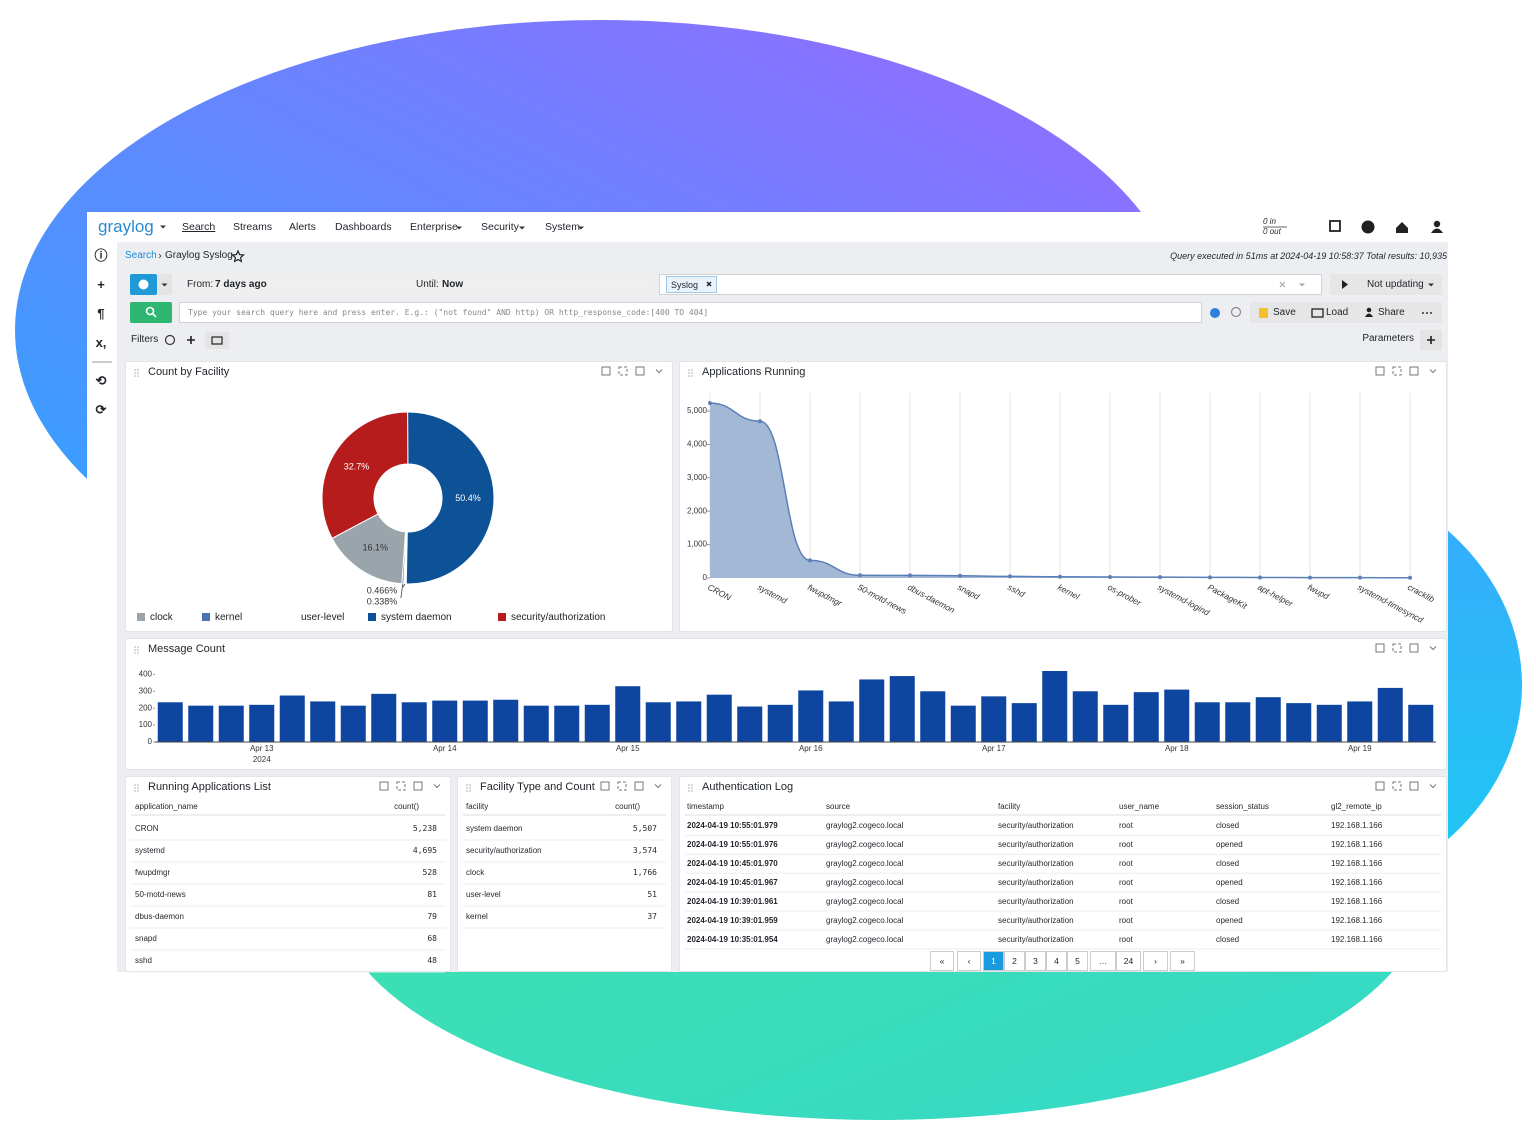  I want to click on column-header: application_name, so click(166, 807).